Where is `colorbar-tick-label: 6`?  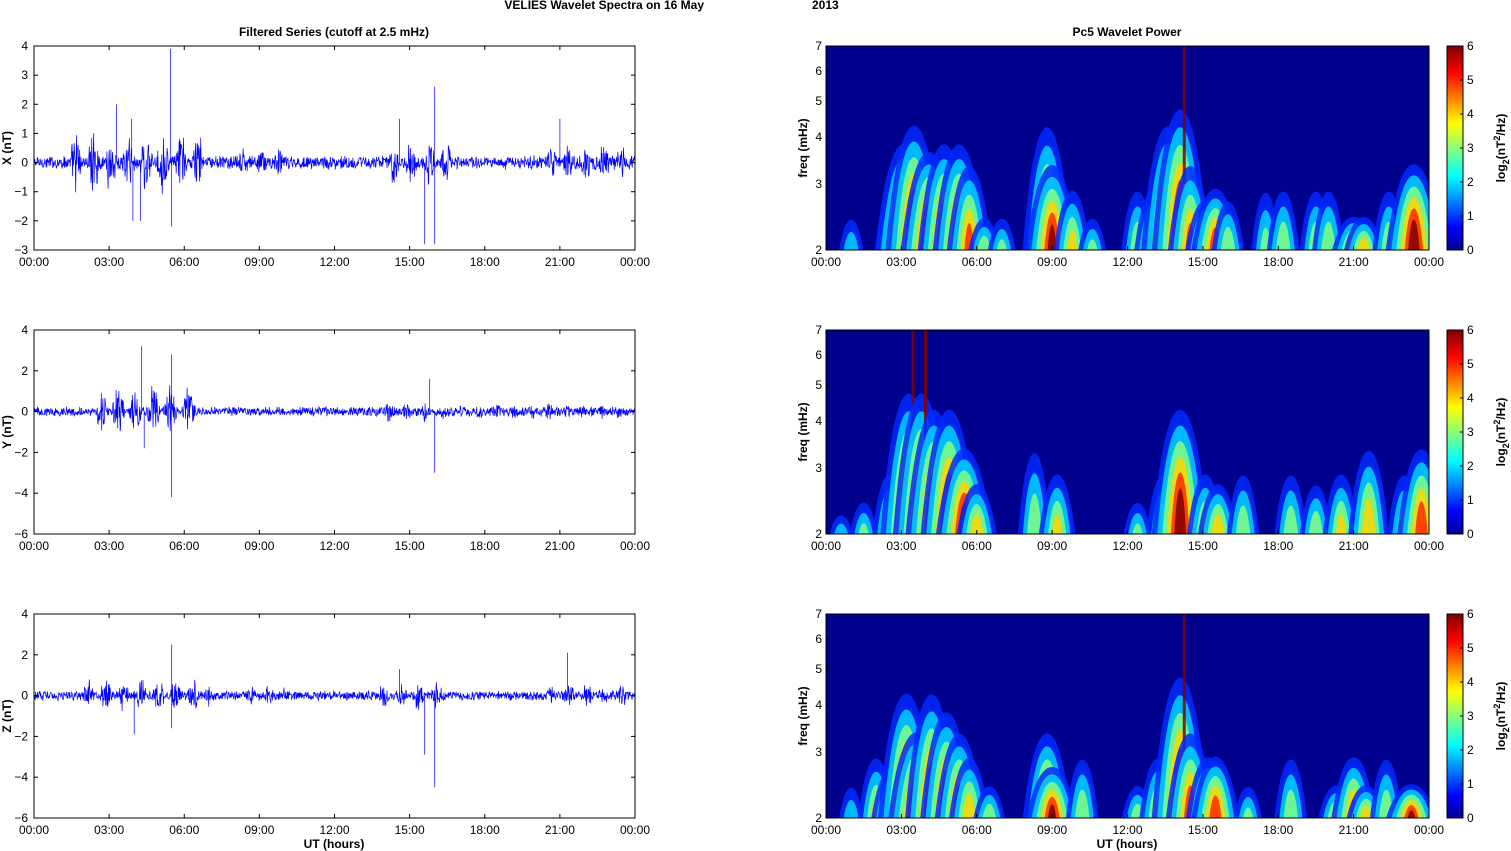
colorbar-tick-label: 6 is located at coordinates (1470, 46).